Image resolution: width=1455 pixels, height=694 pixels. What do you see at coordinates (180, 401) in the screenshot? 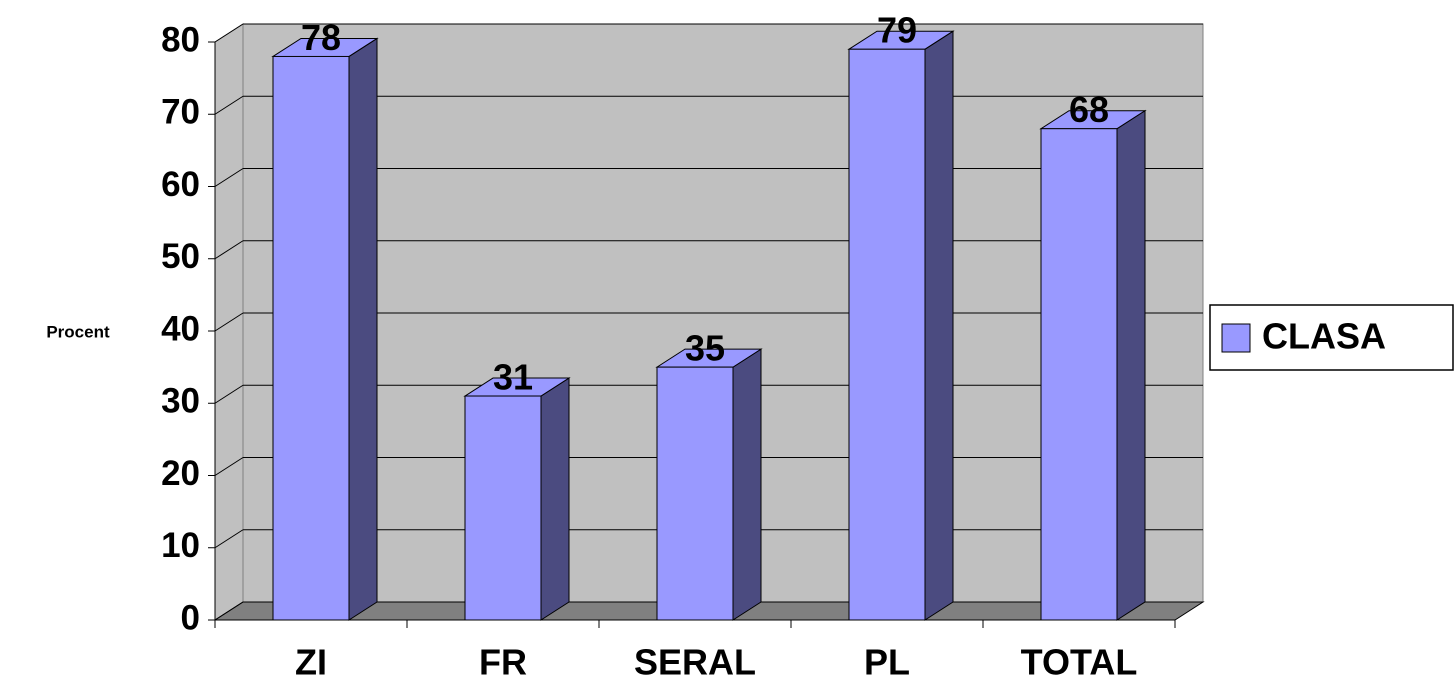
I see `y-tick-label: 30` at bounding box center [180, 401].